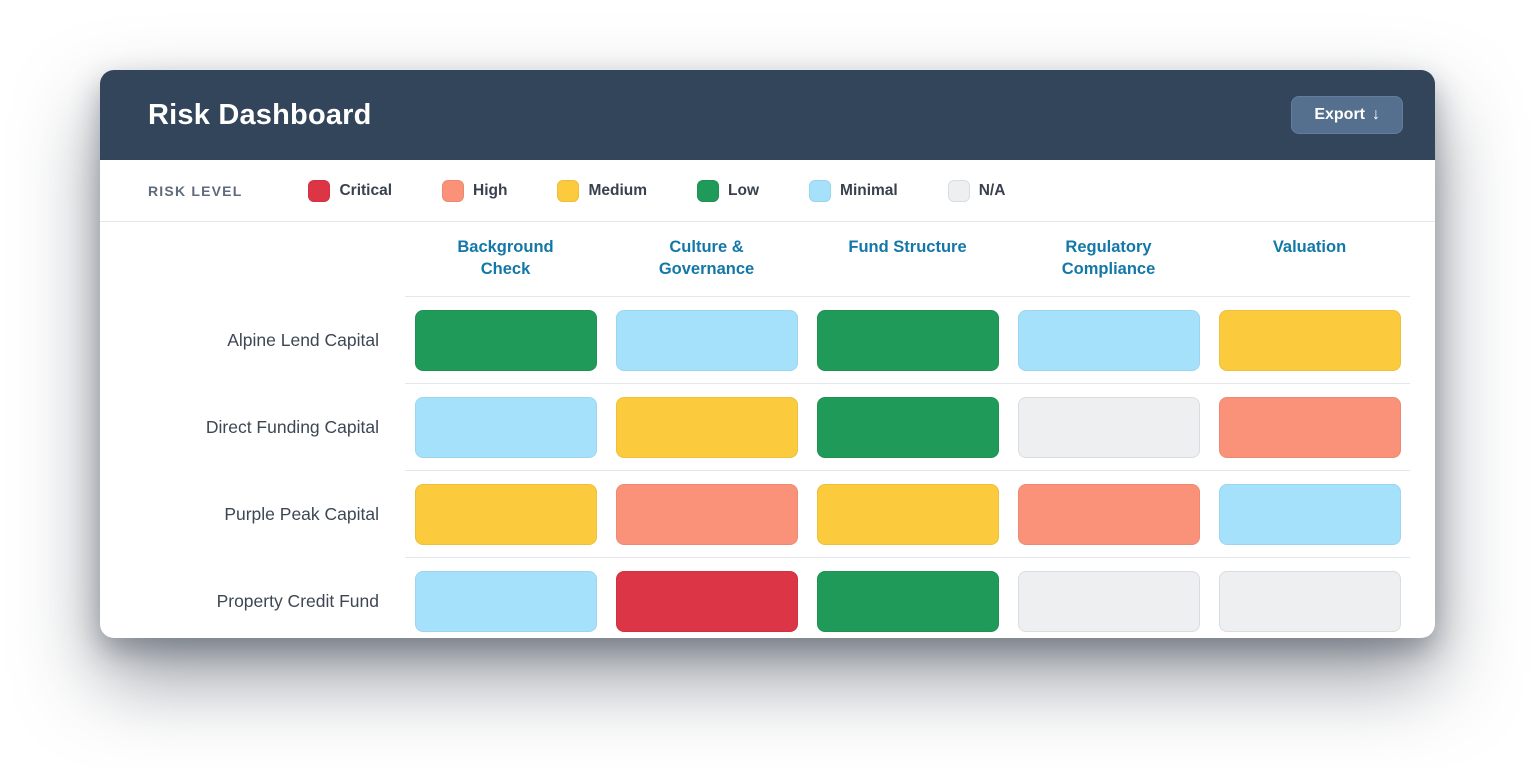 The width and height of the screenshot is (1536, 768). I want to click on row-label-purple-peak-capital: Purple Peak Capital, so click(301, 514).